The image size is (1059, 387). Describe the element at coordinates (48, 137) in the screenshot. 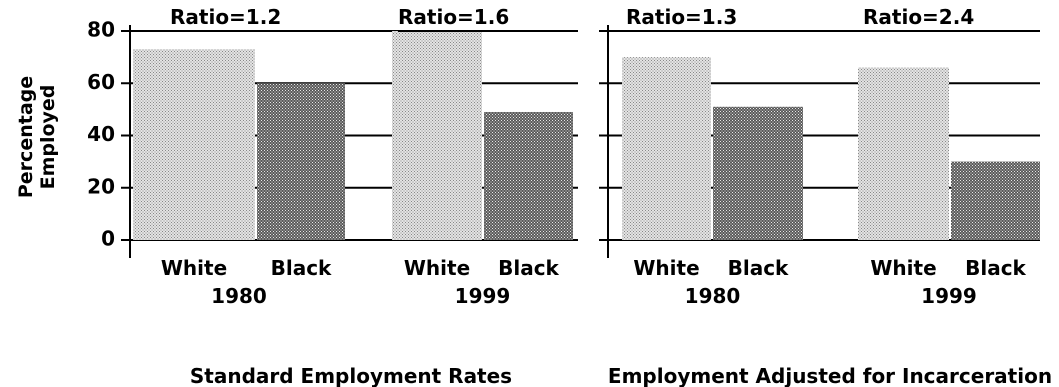

I see `y-axis-title-line2: Employed` at that location.